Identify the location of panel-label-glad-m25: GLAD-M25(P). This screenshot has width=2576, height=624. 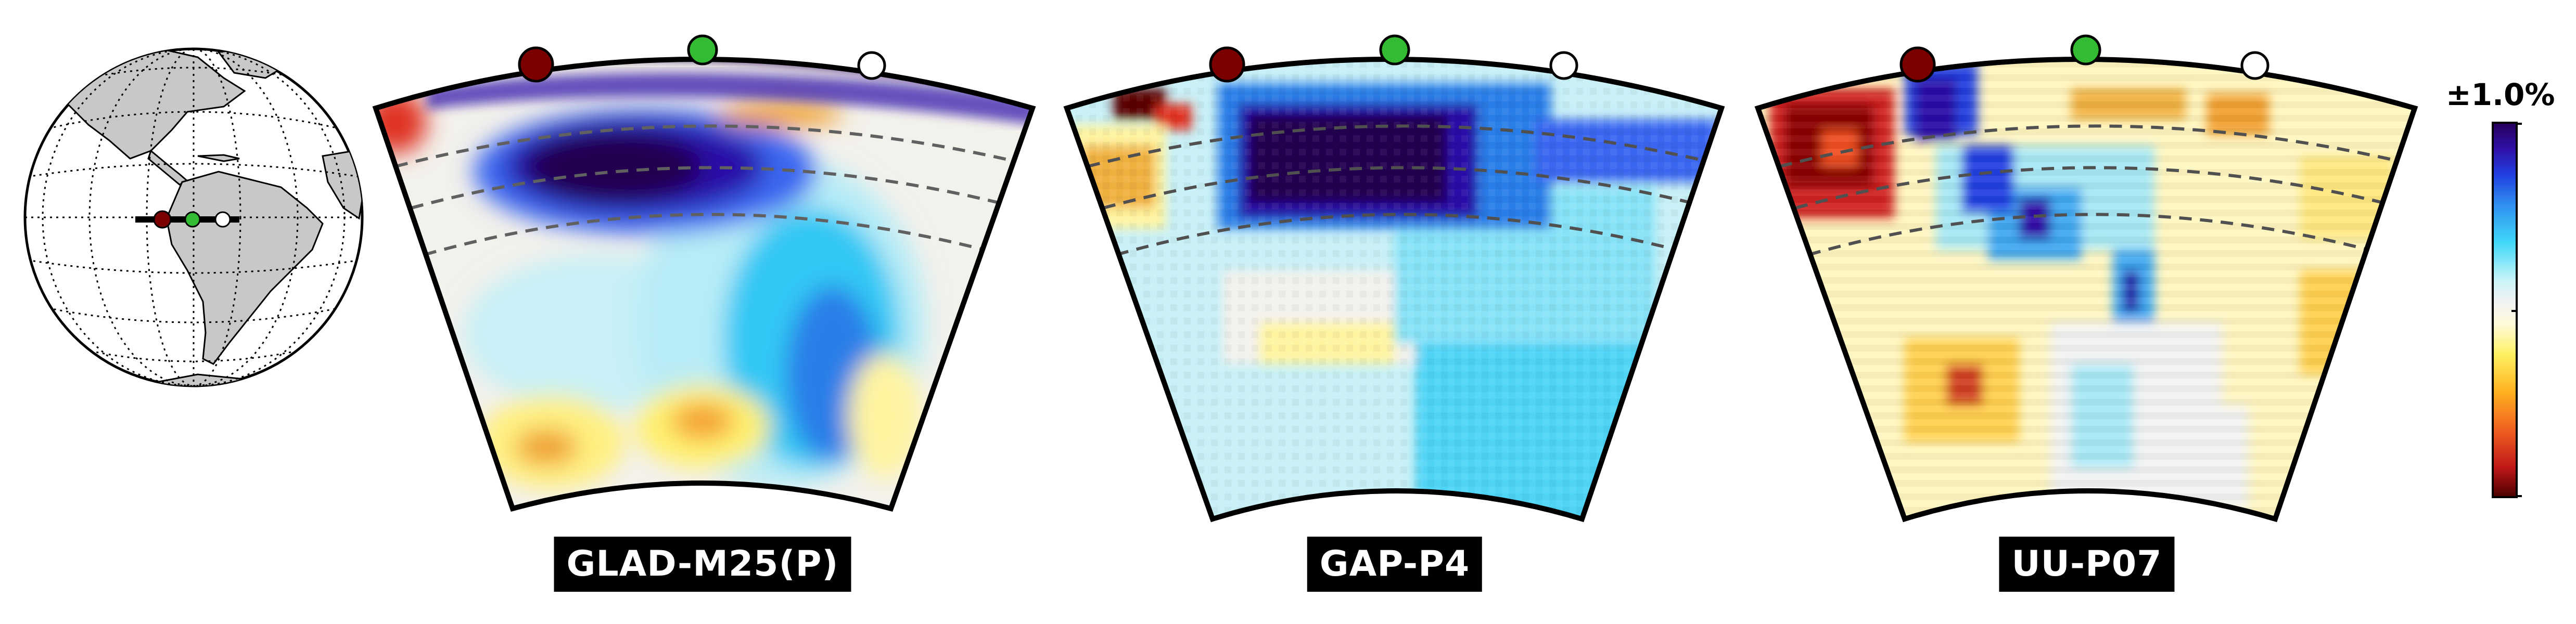
(702, 564).